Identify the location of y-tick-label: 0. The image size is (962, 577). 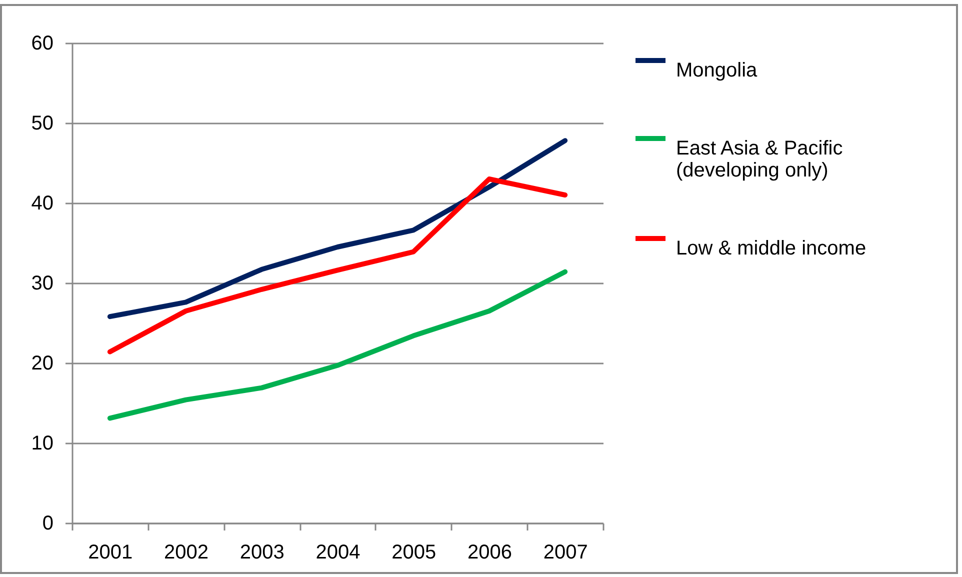
(48, 523).